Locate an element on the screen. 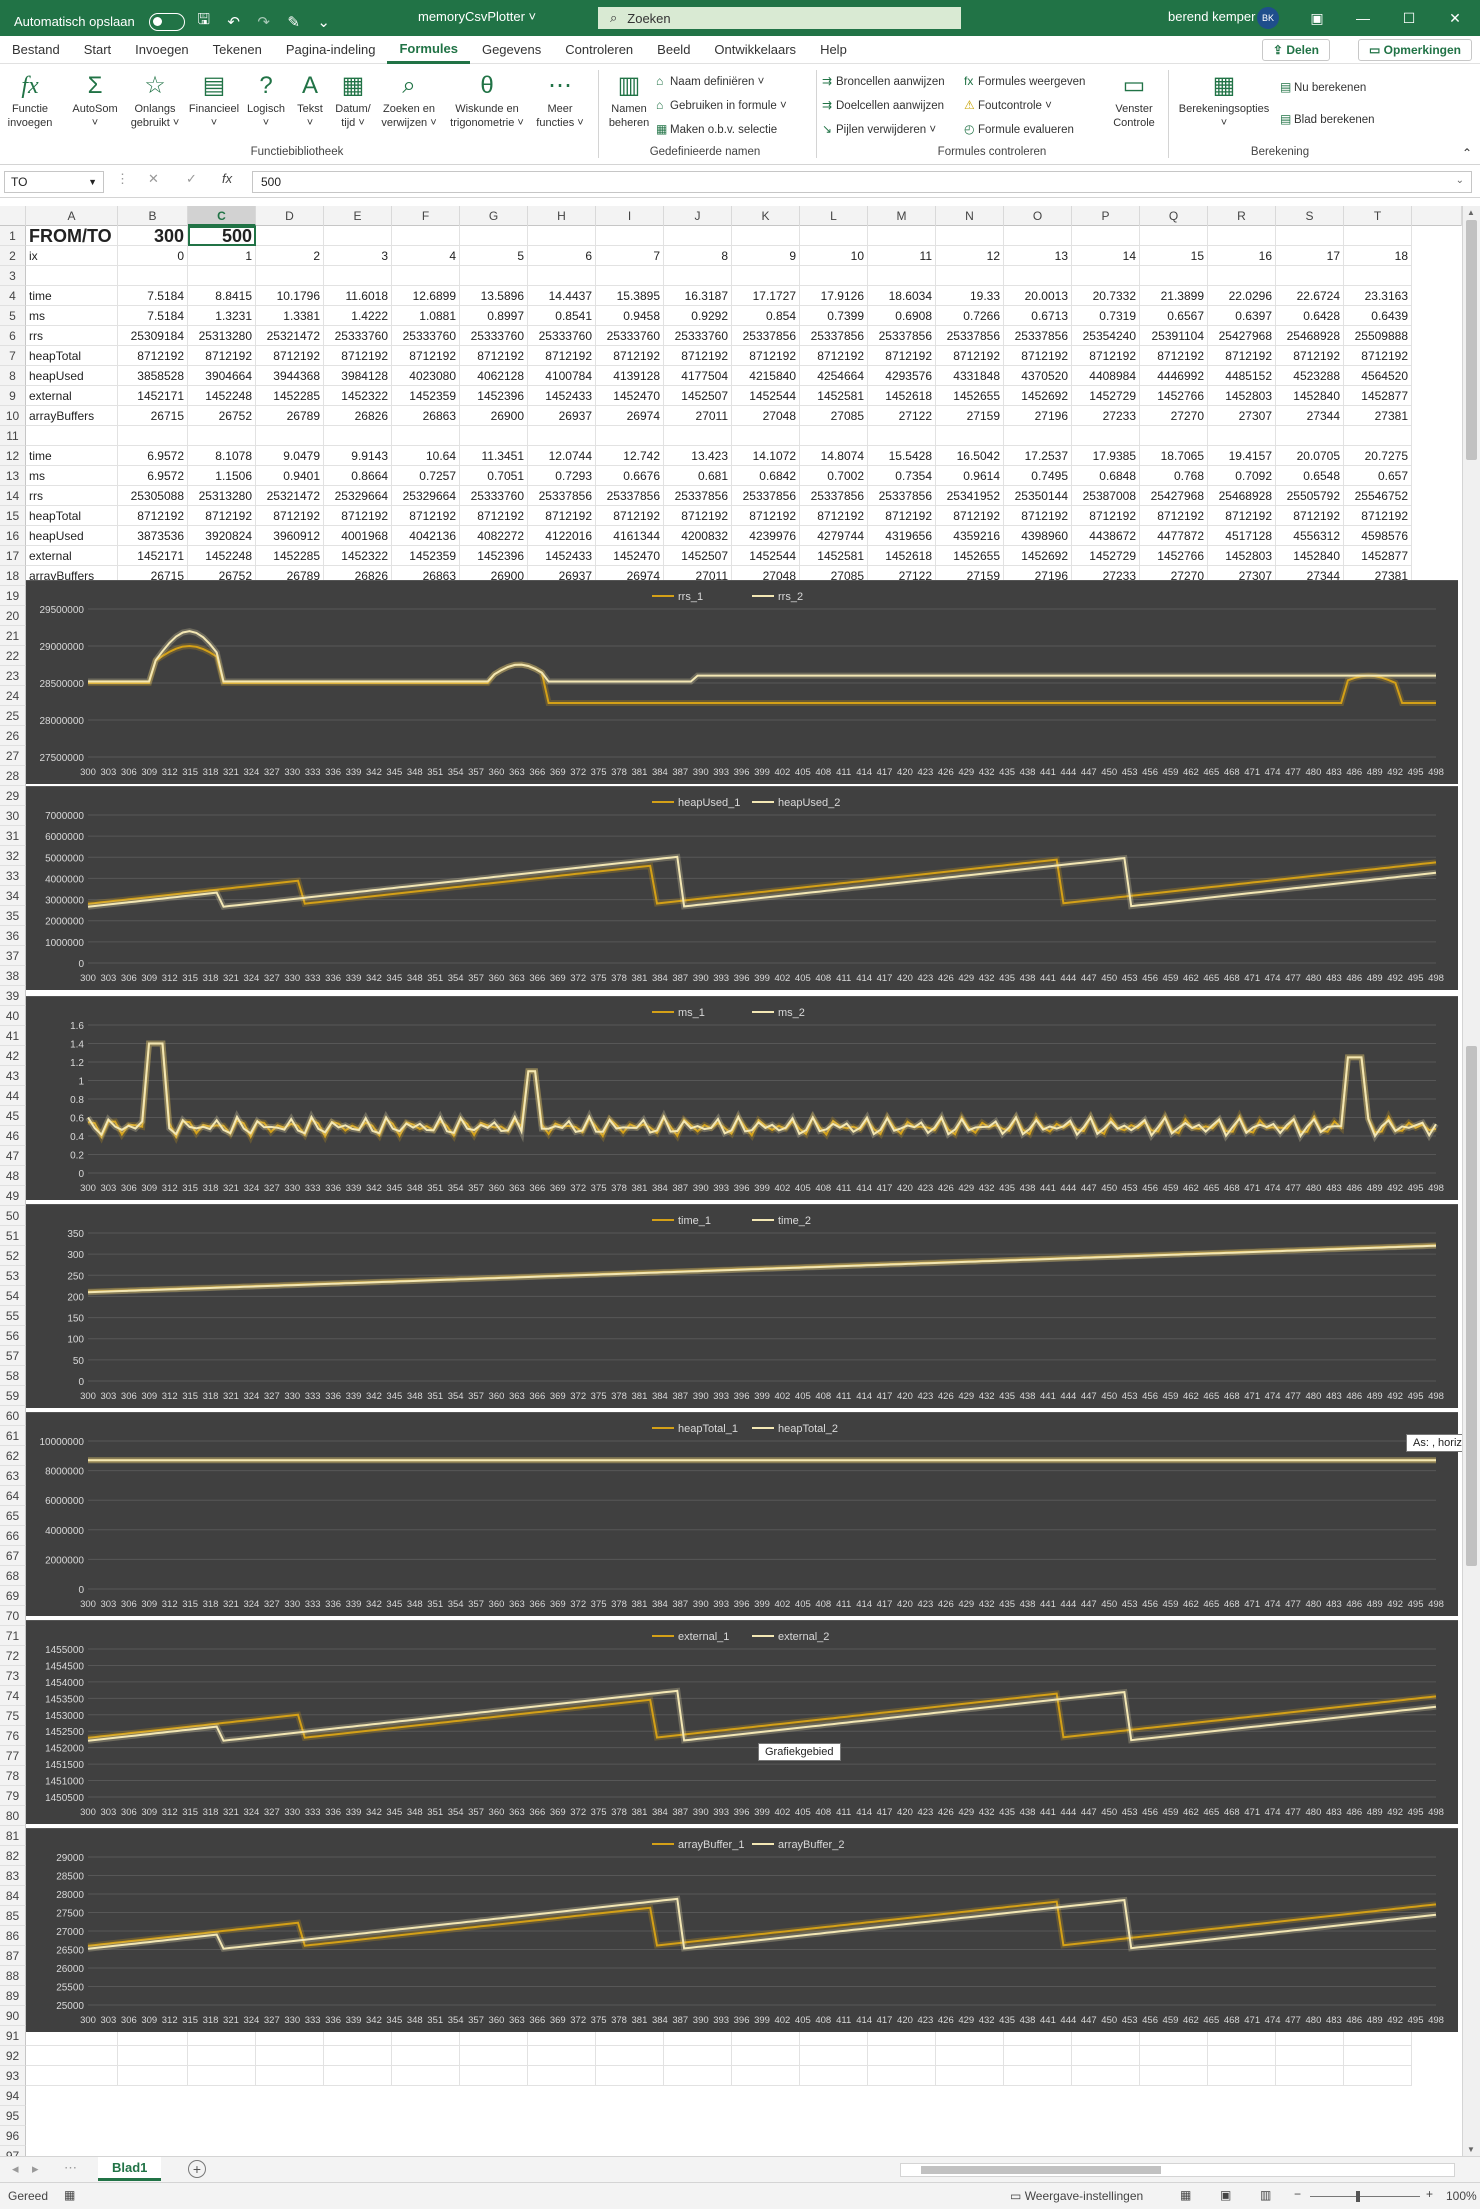  cell-d13: 0.9401 is located at coordinates (290, 476).